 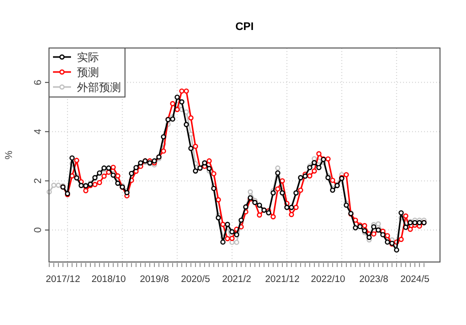 I want to click on y-tick-label: 0, so click(x=38, y=229).